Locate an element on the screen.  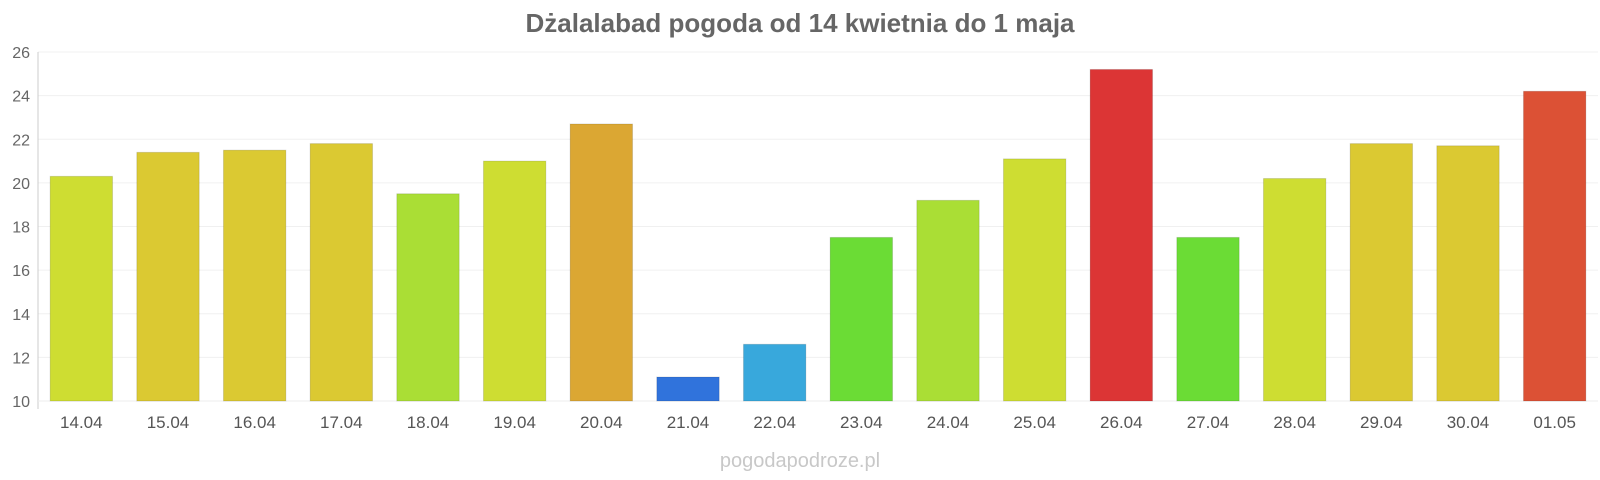
bar-27.04 is located at coordinates (1208, 319).